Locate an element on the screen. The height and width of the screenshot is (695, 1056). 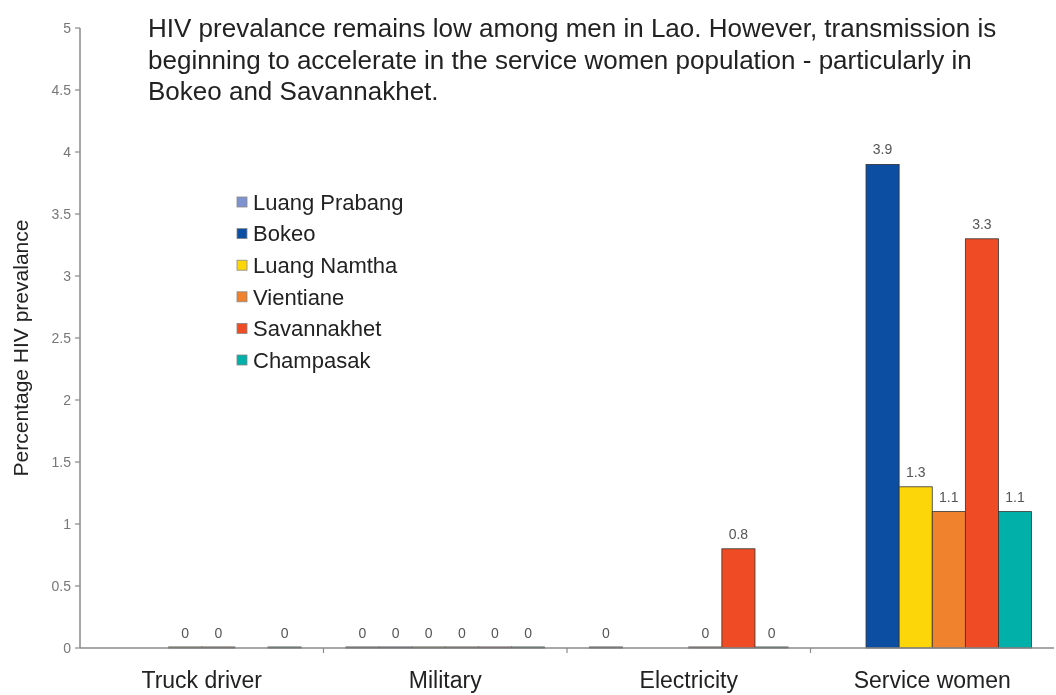
y-tick-label: 3 is located at coordinates (67, 275).